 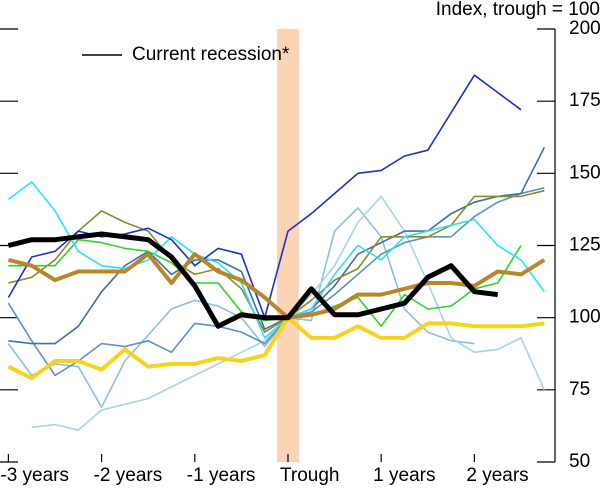 What do you see at coordinates (310, 475) in the screenshot?
I see `x-tick-label: Trough` at bounding box center [310, 475].